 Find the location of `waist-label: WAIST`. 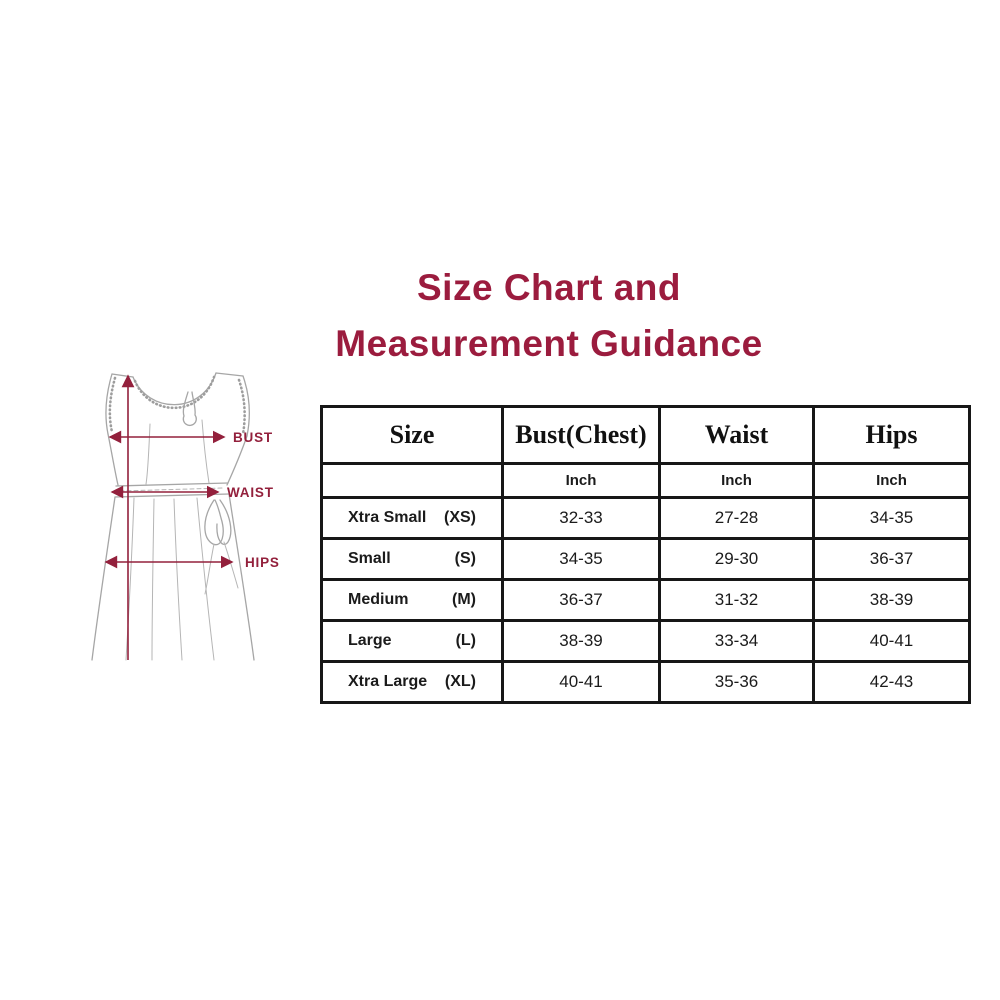

waist-label: WAIST is located at coordinates (250, 492).